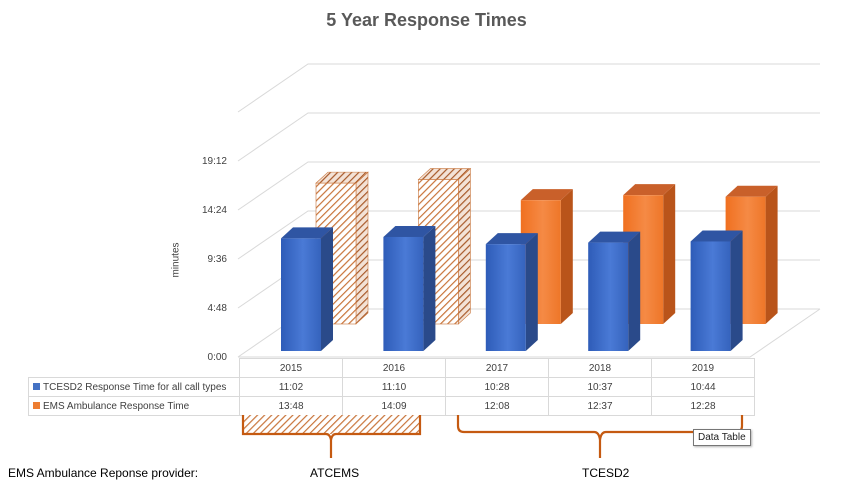 This screenshot has height=486, width=853. I want to click on bar-tcesd2-2018, so click(614, 291).